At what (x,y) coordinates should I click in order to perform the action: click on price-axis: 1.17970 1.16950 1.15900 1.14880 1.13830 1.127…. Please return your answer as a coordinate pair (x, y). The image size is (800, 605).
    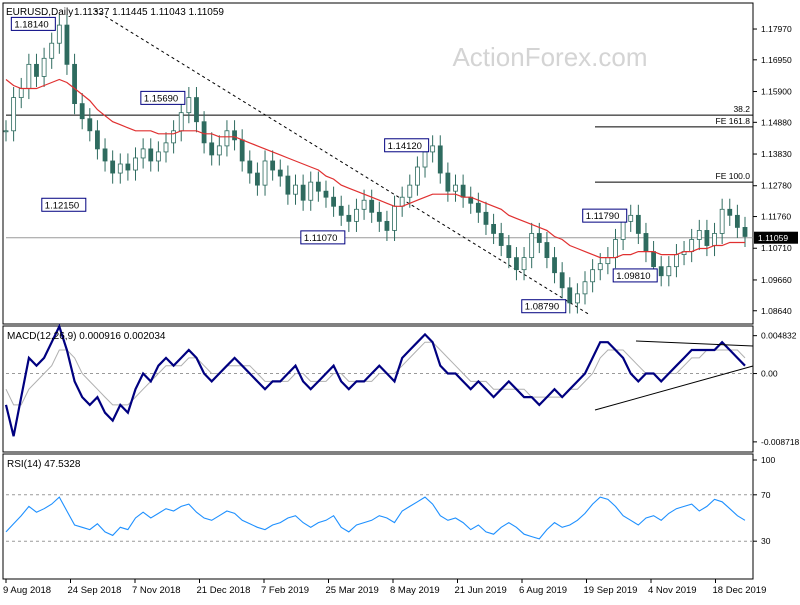
    Looking at the image, I should click on (775, 170).